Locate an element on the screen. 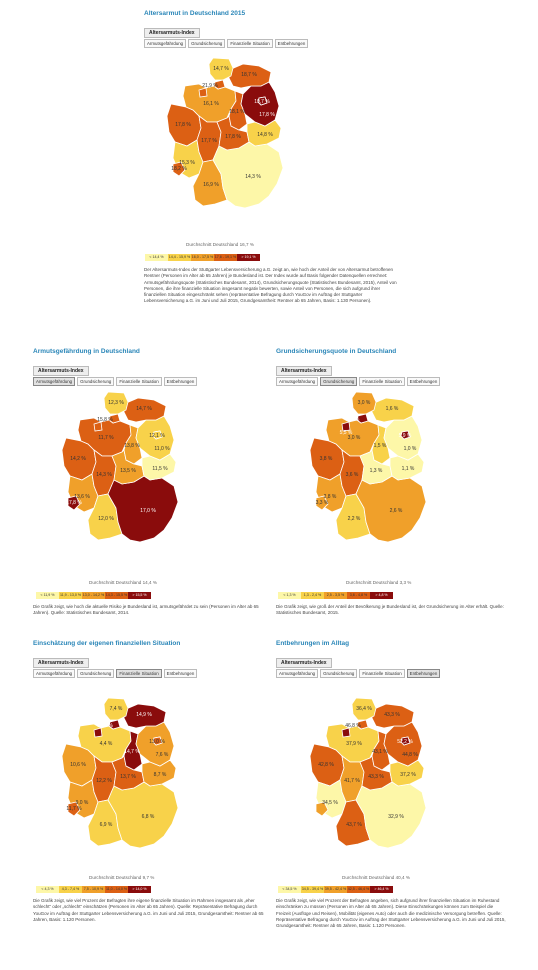 The height and width of the screenshot is (970, 538). legend-item: 14,4 - 15,9 % is located at coordinates (179, 257).